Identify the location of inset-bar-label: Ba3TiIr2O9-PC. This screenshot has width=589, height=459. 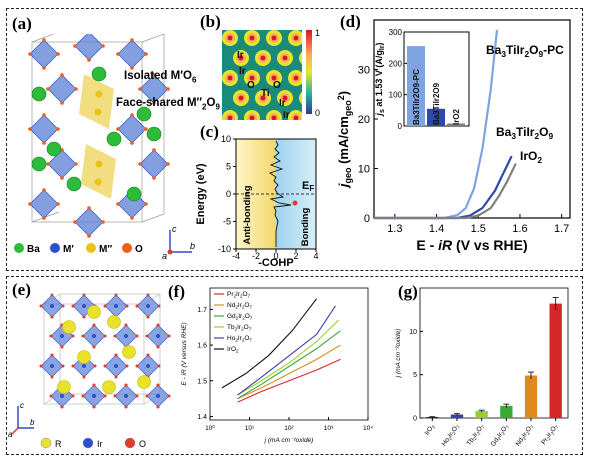
(416, 97).